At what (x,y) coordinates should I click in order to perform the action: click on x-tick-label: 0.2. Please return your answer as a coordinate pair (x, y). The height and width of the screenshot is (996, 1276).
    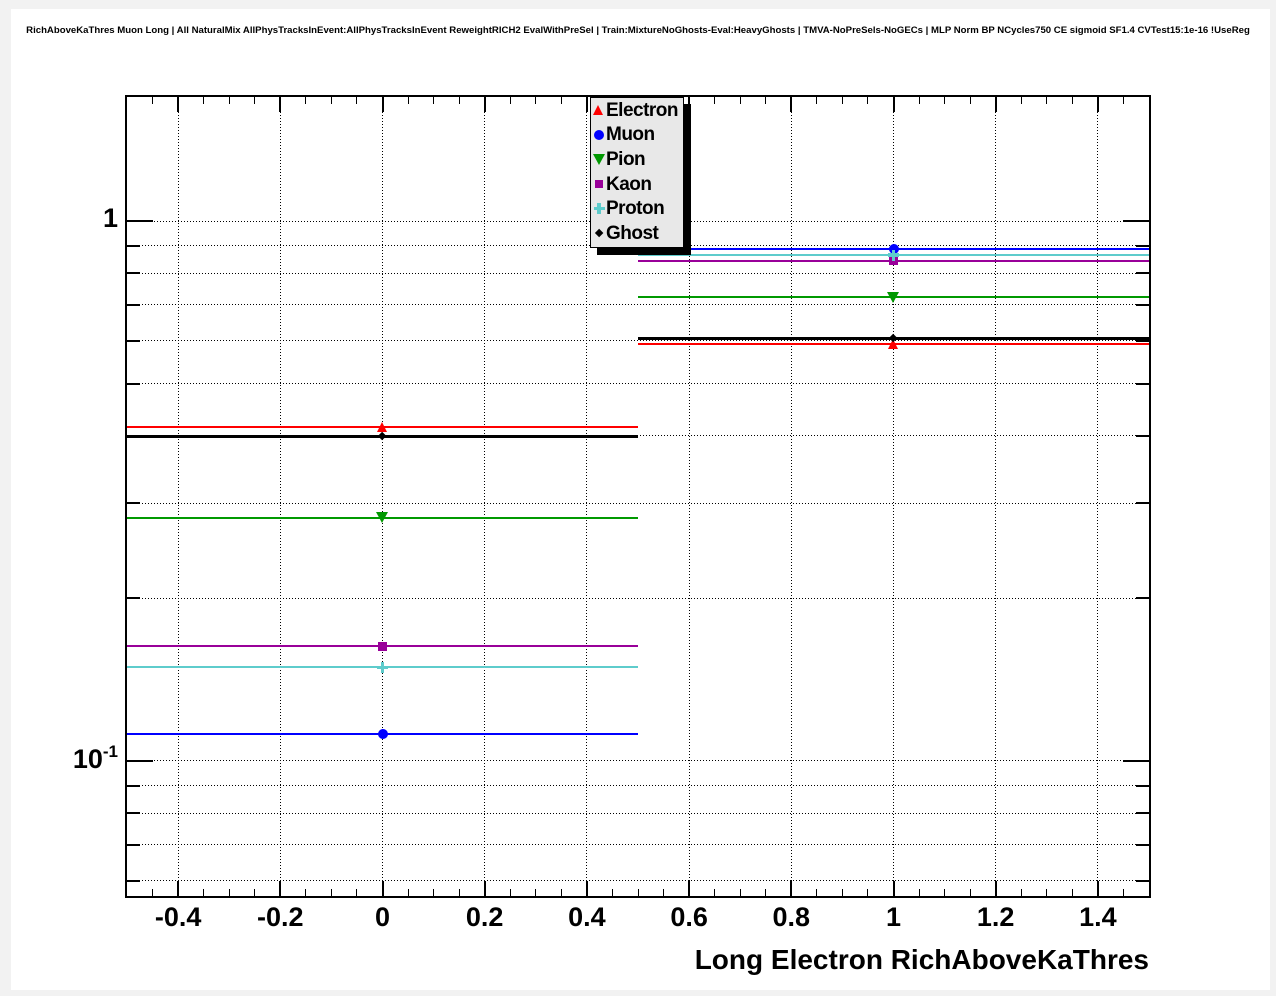
    Looking at the image, I should click on (484, 917).